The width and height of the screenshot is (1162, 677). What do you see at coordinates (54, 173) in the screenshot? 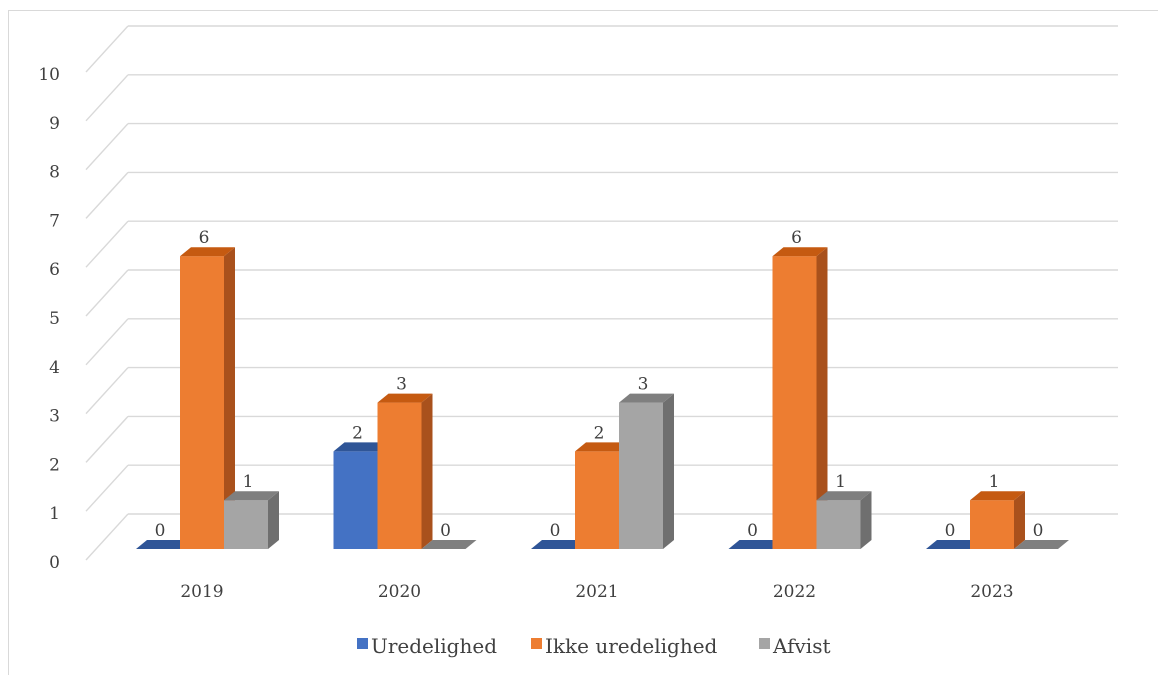
I see `y-tick-label: 8` at bounding box center [54, 173].